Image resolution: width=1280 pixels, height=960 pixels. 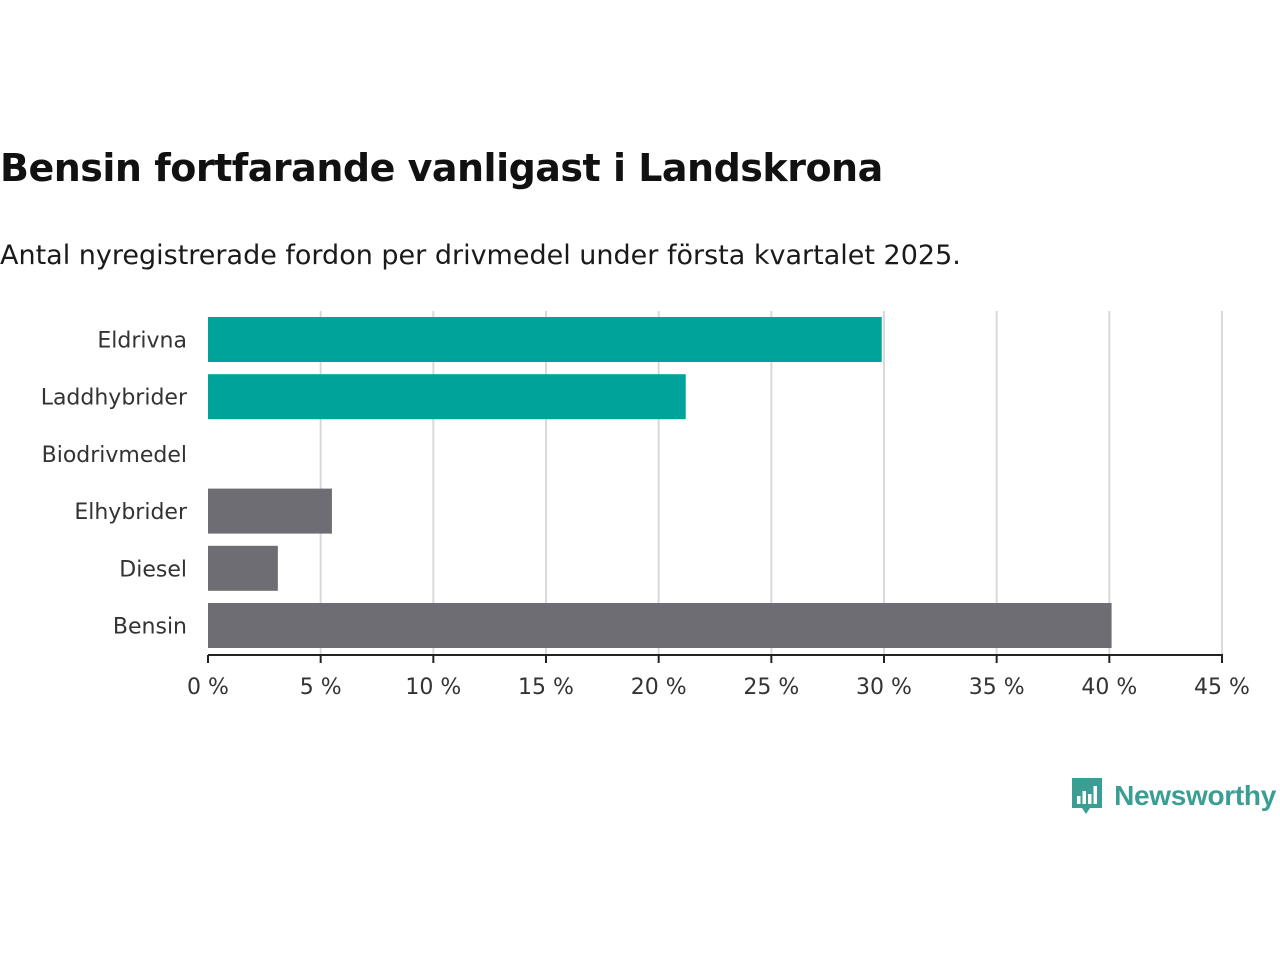 What do you see at coordinates (546, 687) in the screenshot?
I see `x-tick-label: 15 %` at bounding box center [546, 687].